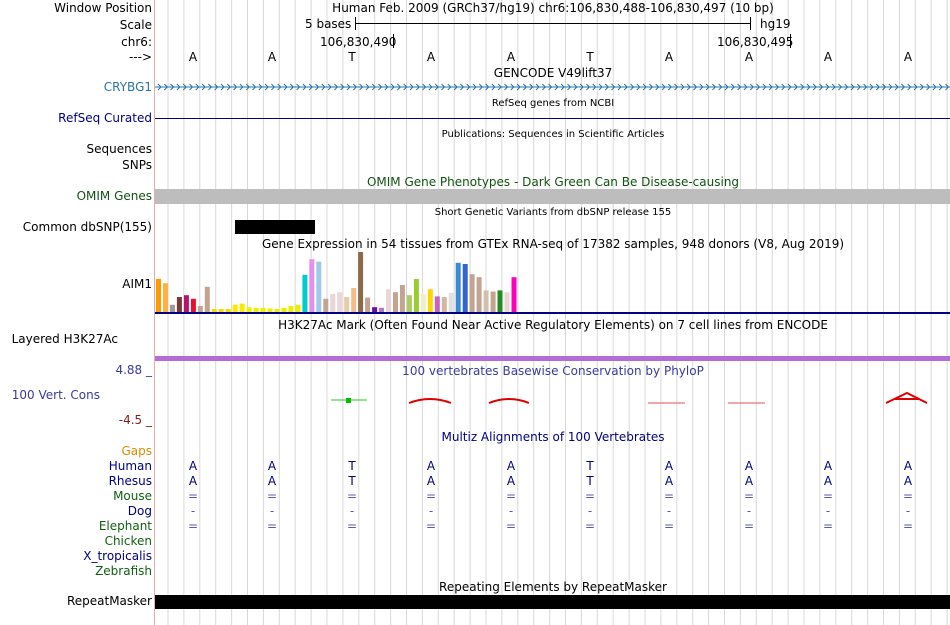 This screenshot has height=625, width=950. I want to click on refseq-track-title: RefSeq genes from NCBI, so click(553, 103).